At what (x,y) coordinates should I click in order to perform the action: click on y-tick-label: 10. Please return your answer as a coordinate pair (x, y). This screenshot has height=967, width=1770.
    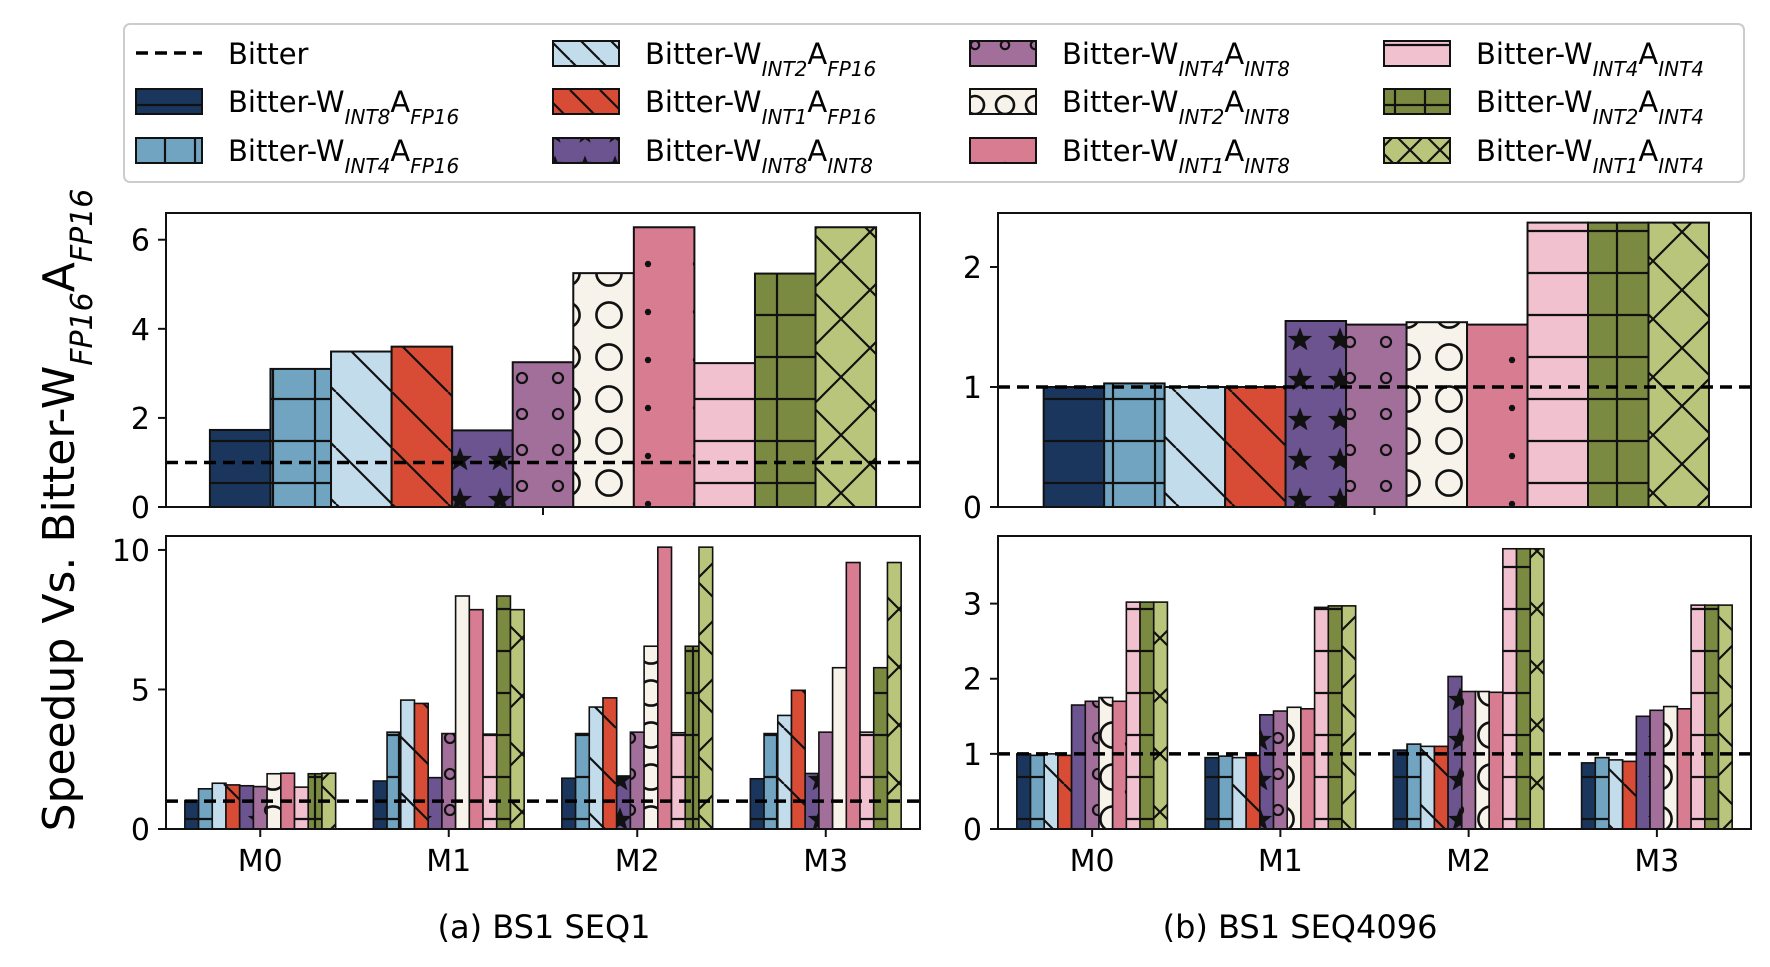
    Looking at the image, I should click on (131, 551).